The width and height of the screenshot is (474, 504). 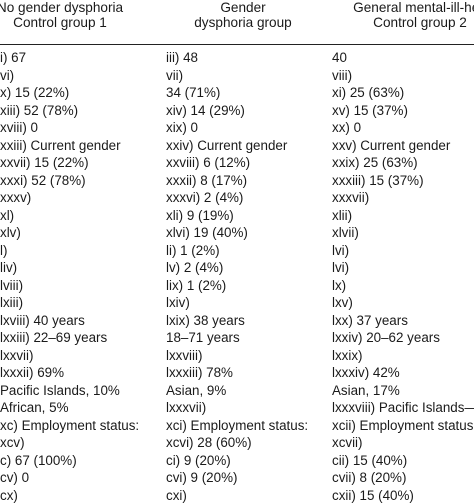 I want to click on table-cell: xci) Employment status:, so click(x=237, y=425).